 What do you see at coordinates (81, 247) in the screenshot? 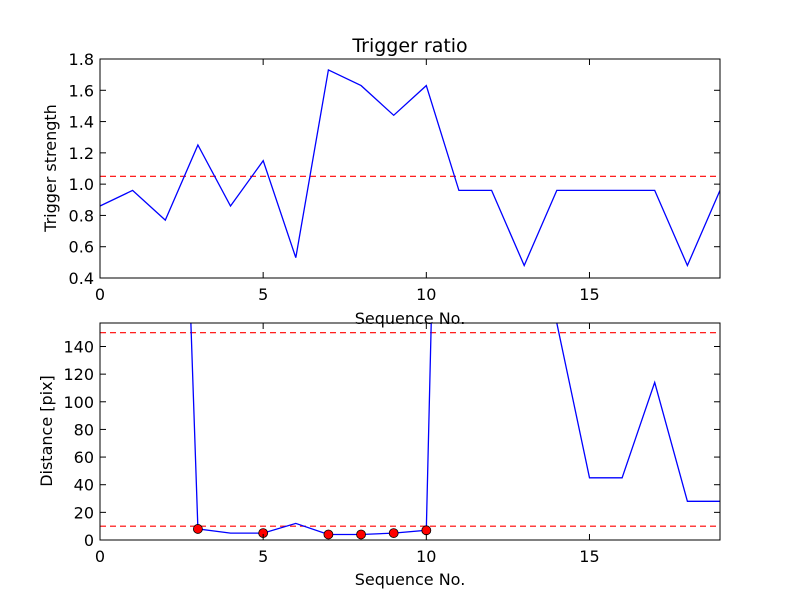
I see `y-tick-label: 0.6` at bounding box center [81, 247].